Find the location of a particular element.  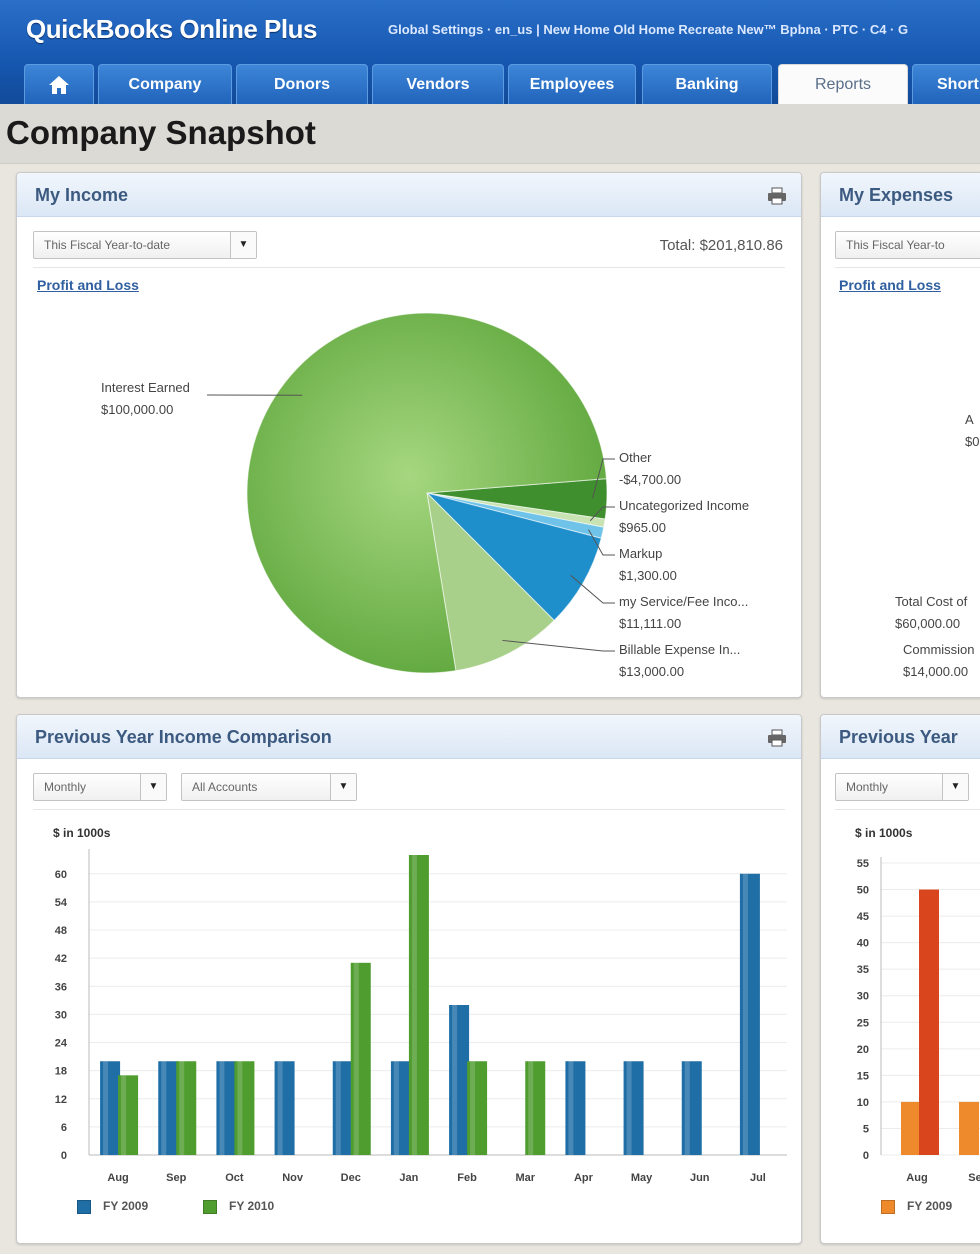

x-tick-label: Apr is located at coordinates (584, 1178).